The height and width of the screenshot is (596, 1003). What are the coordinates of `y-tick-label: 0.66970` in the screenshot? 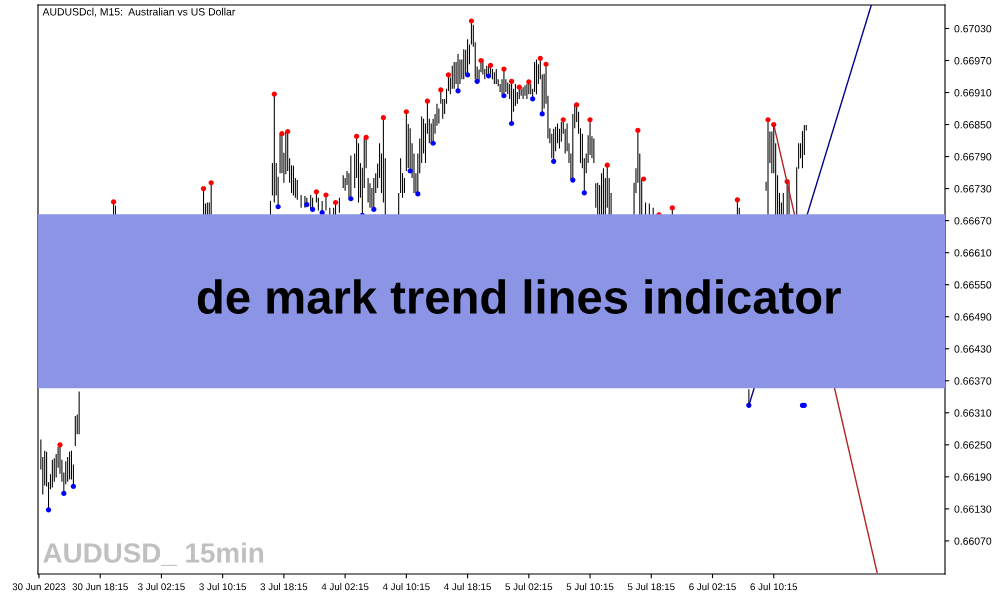 It's located at (973, 61).